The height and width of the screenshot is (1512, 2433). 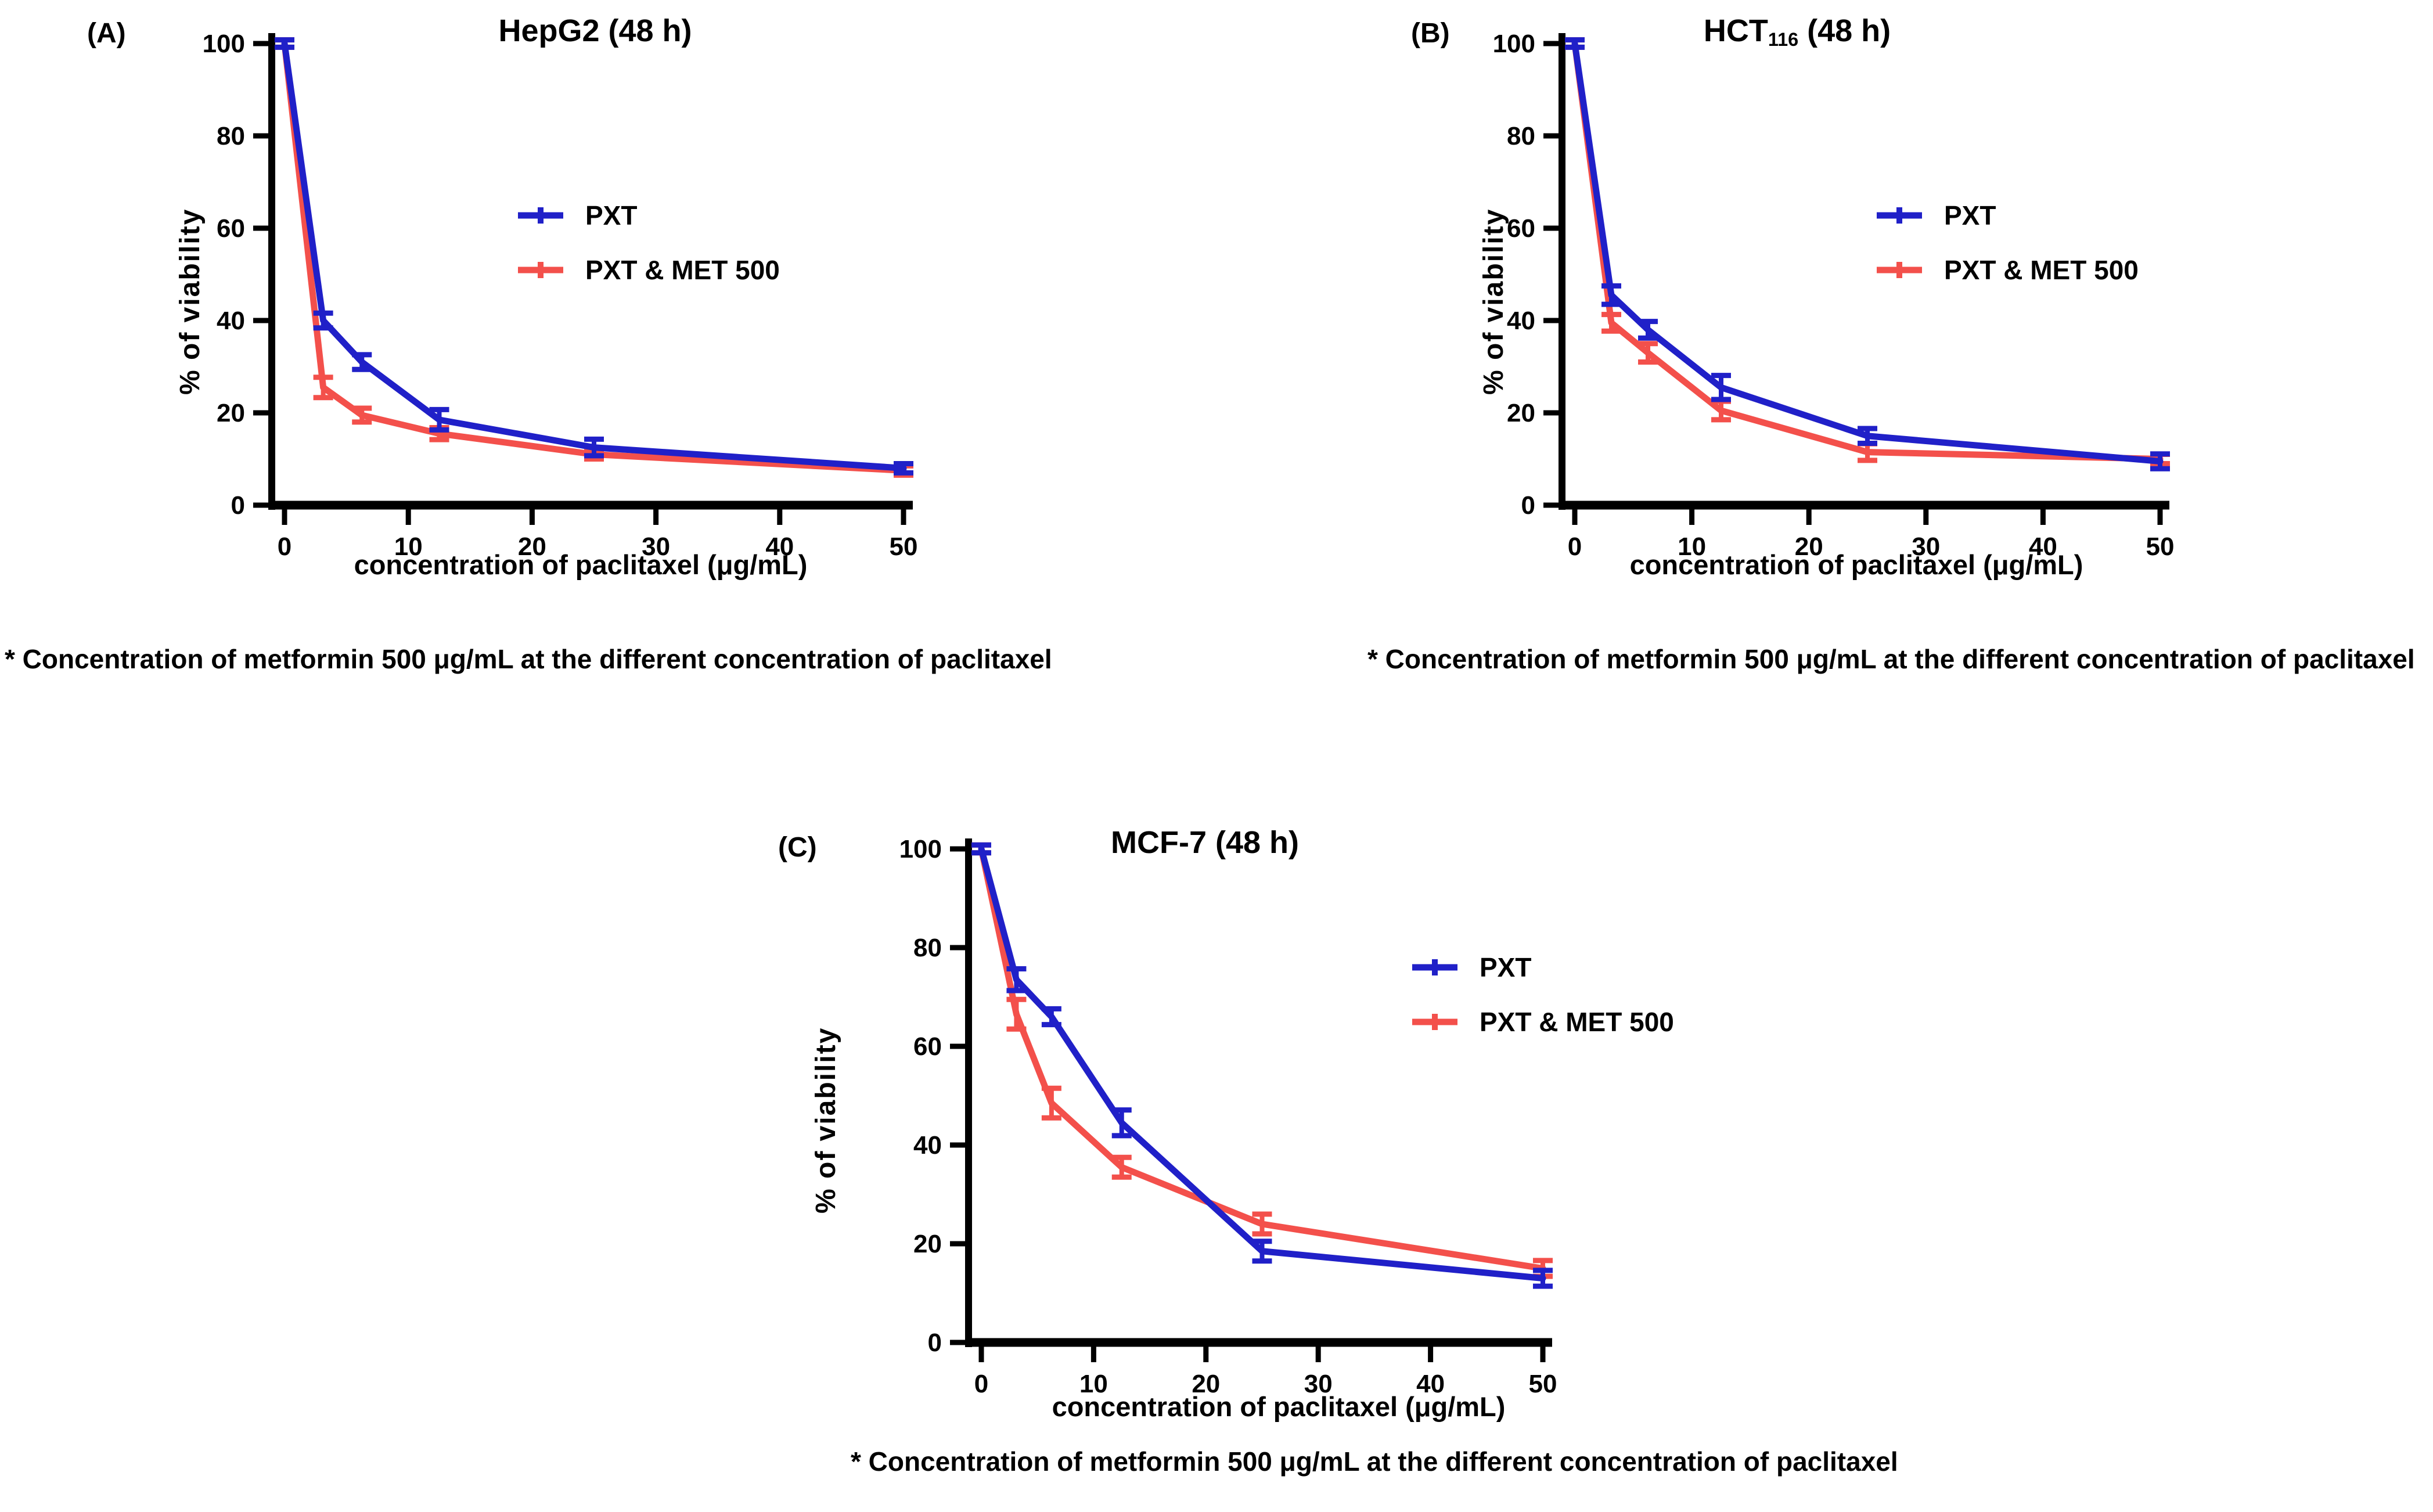 I want to click on chart-title-subscript: 116, so click(x=1783, y=40).